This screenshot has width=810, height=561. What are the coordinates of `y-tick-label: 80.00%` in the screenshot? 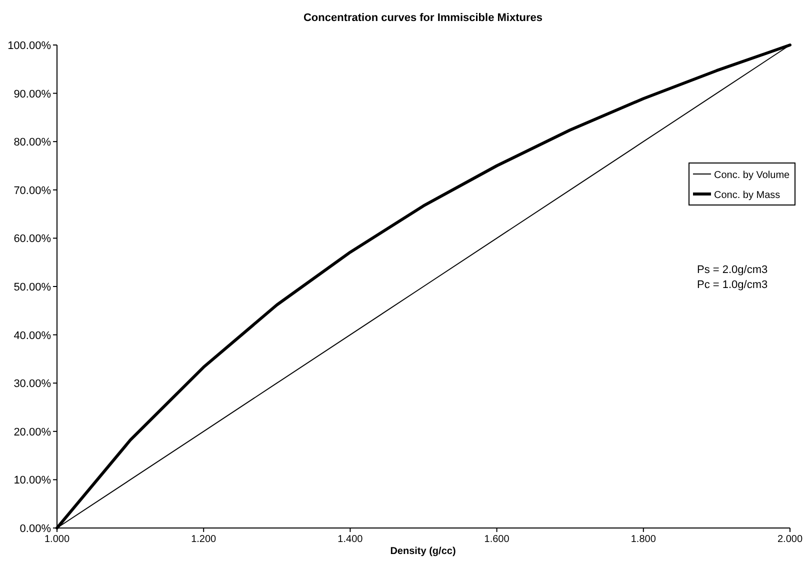 It's located at (33, 142).